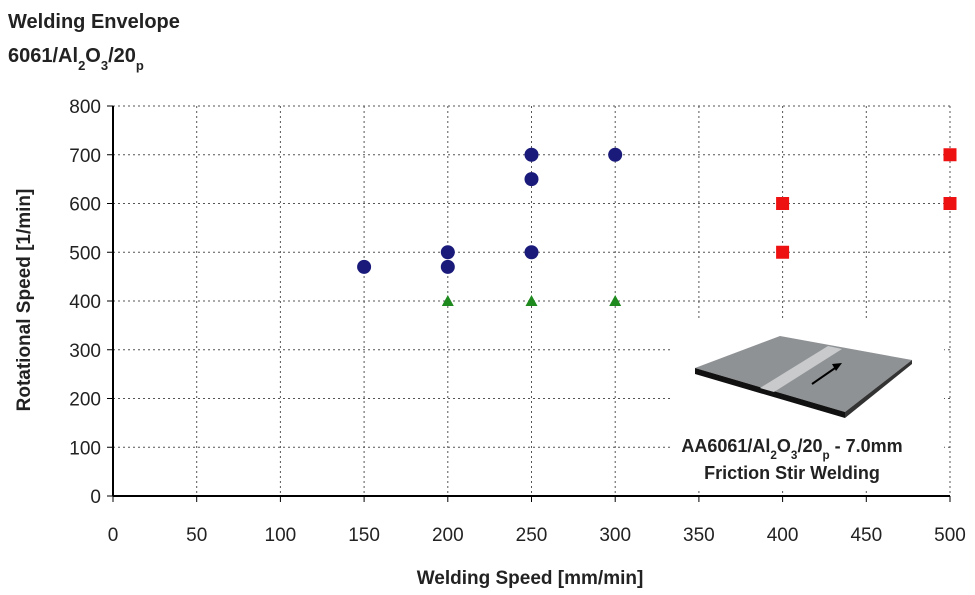 The height and width of the screenshot is (595, 975). What do you see at coordinates (950, 535) in the screenshot?
I see `x-tick-label: 500` at bounding box center [950, 535].